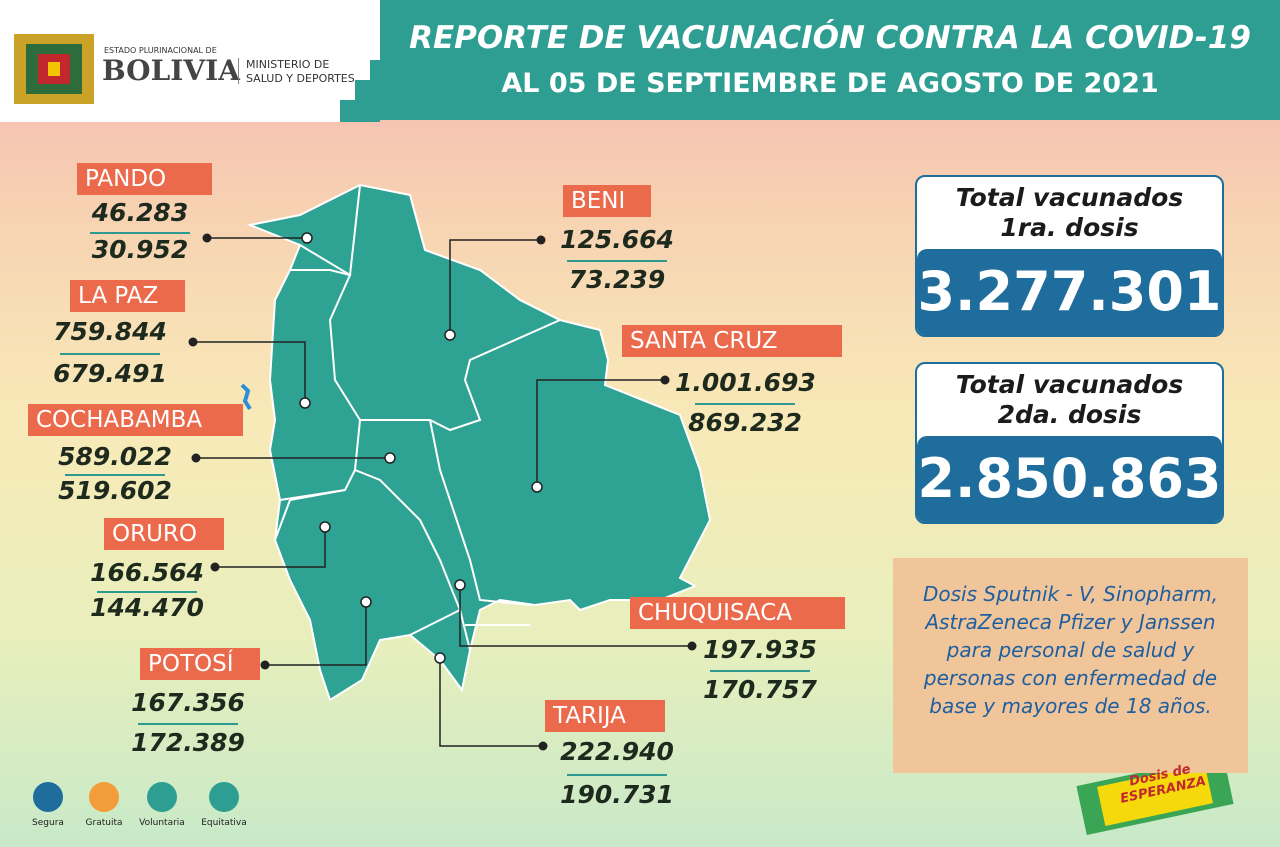  I want to click on dose2-count: 144.470, so click(147, 607).